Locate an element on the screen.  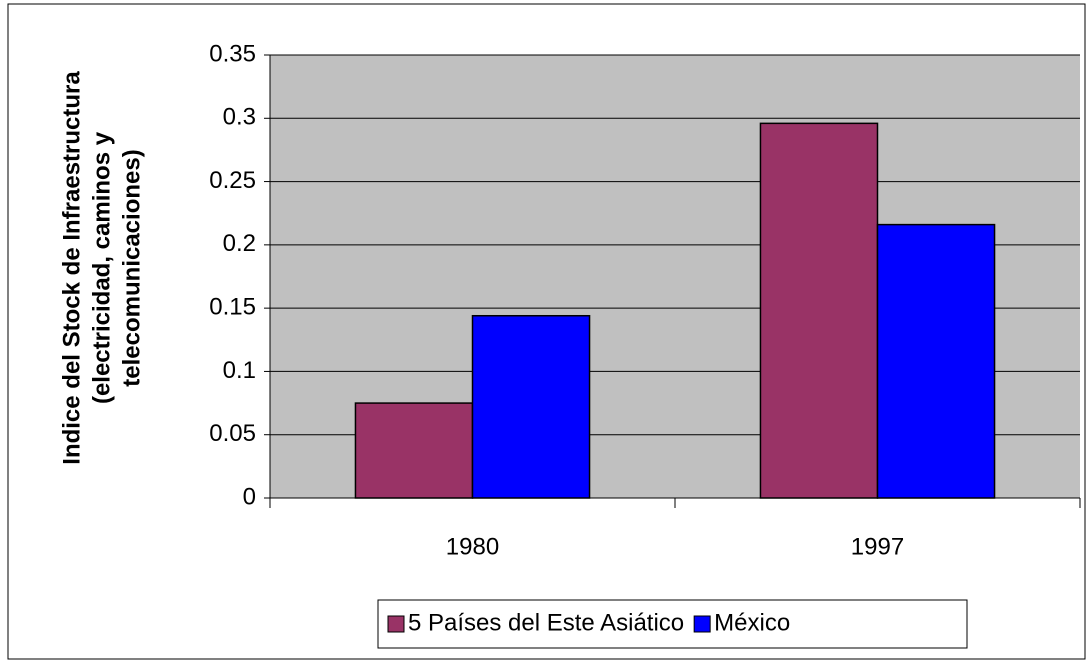
y-axis-label-line: (electricidad, caminos y is located at coordinates (101, 267).